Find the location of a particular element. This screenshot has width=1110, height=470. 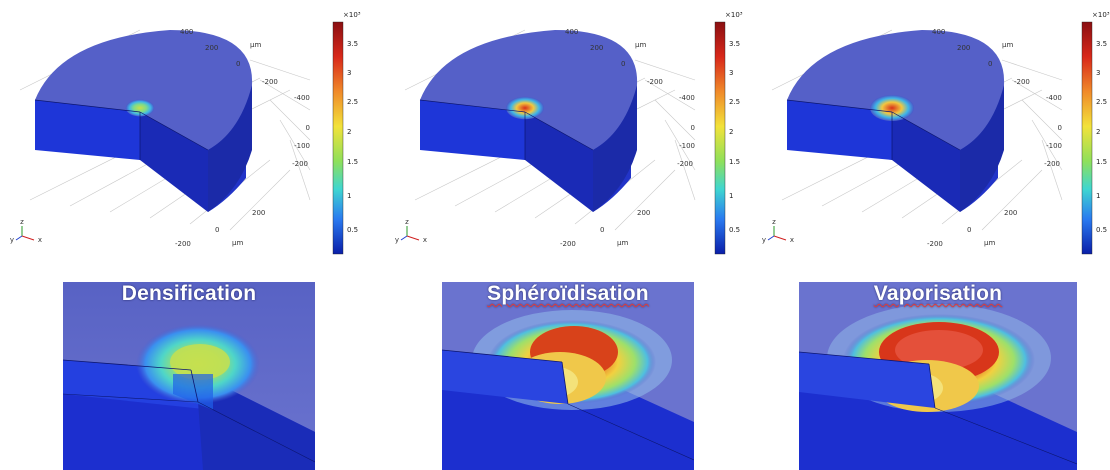

zoom-title: Sphéroïdisation is located at coordinates (568, 294).